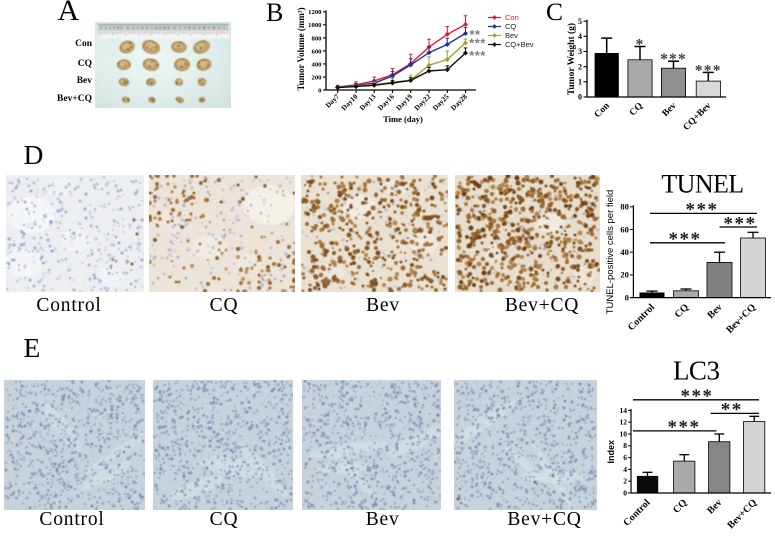  I want to click on svg-text: Day13, so click(368, 102).